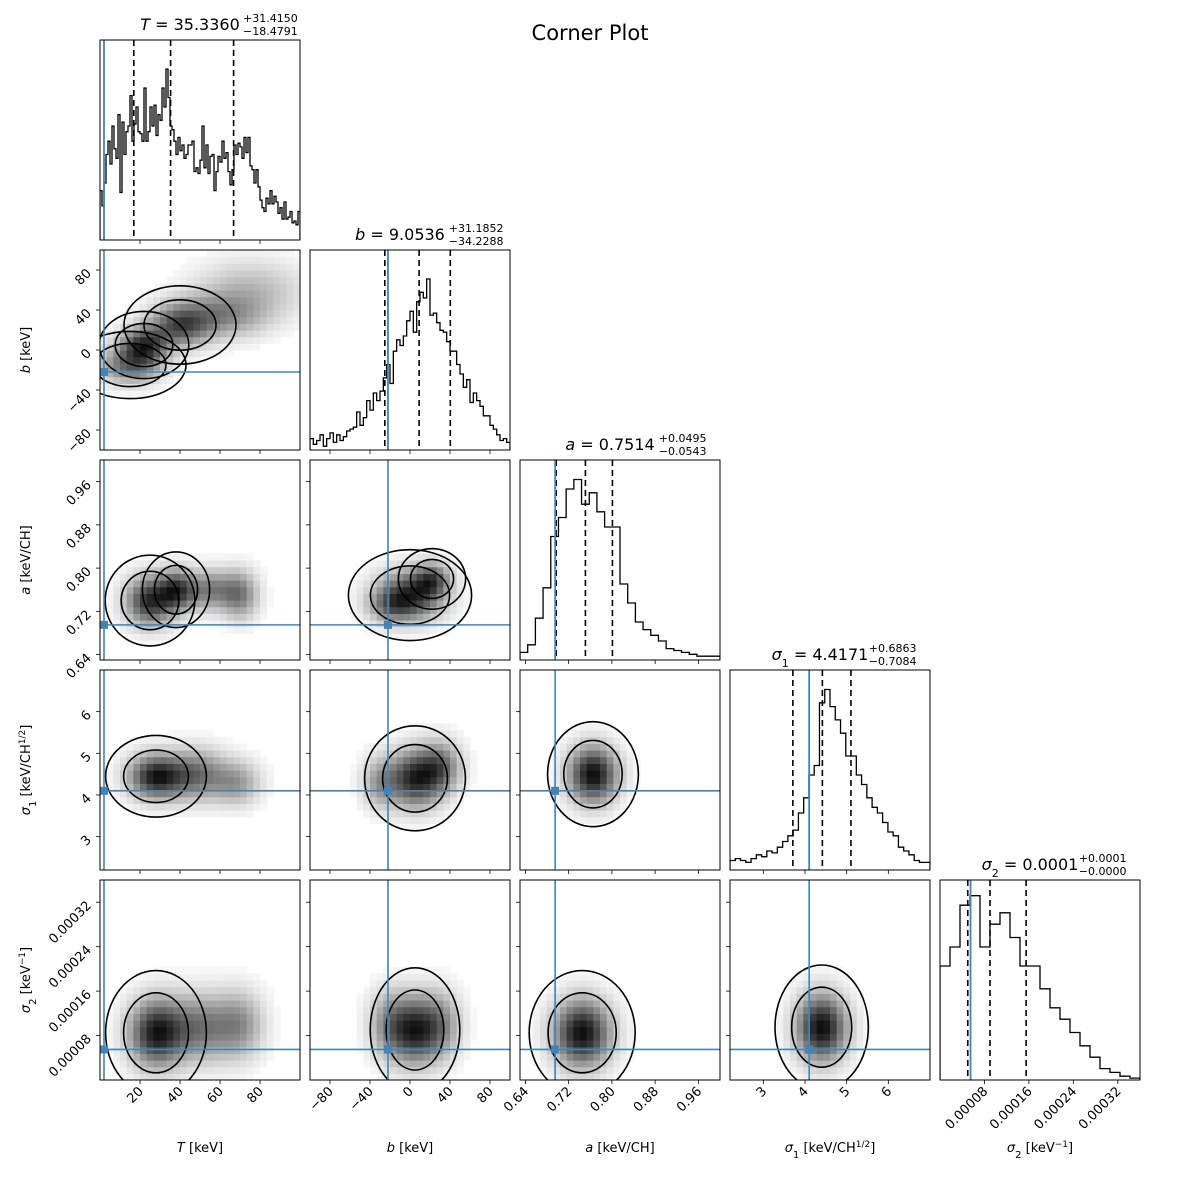 The image size is (1180, 1180). What do you see at coordinates (33, 1001) in the screenshot?
I see `axis-label-subscript: 2` at bounding box center [33, 1001].